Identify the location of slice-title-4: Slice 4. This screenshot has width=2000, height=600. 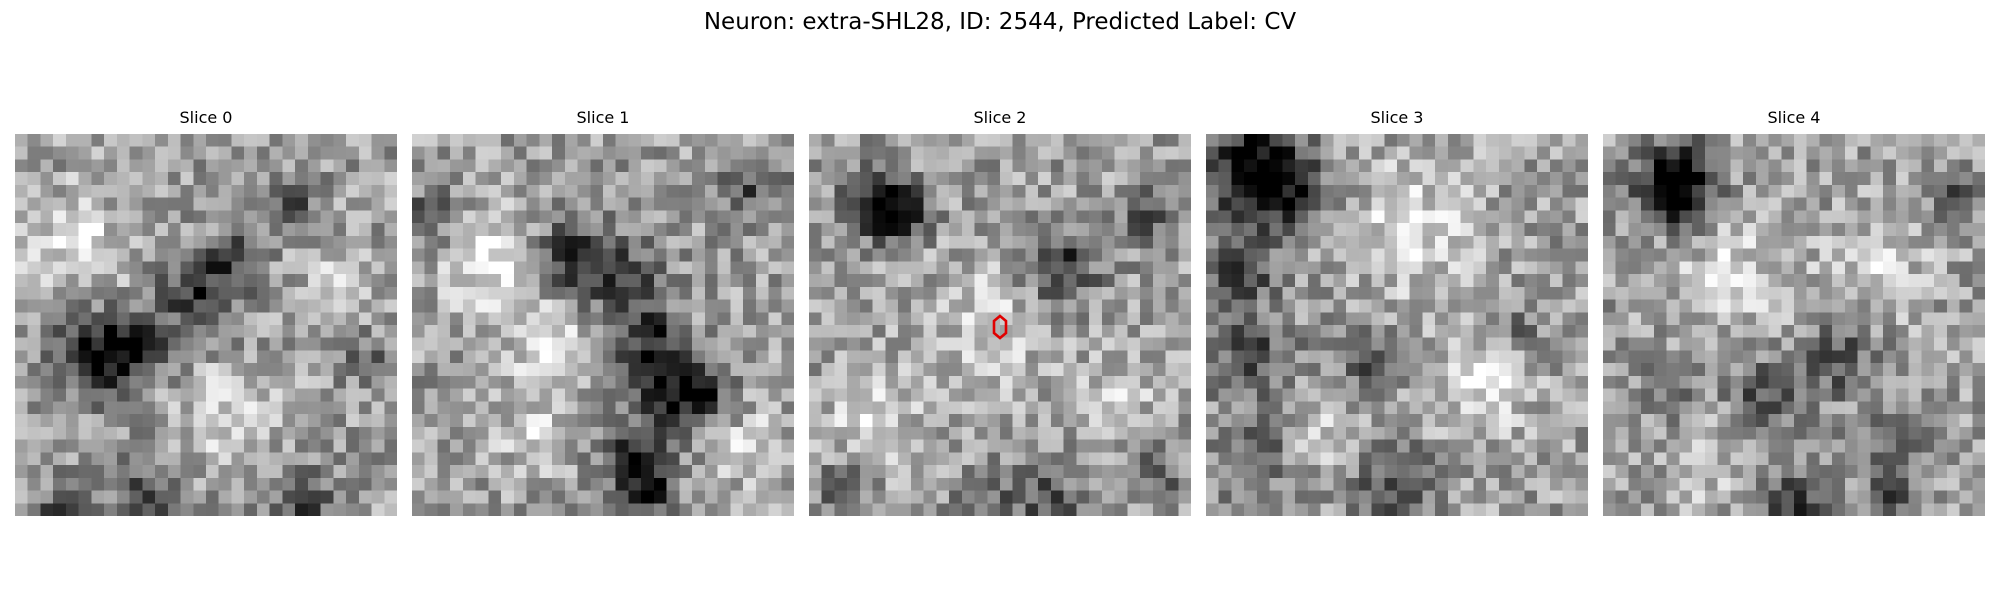
(1794, 117).